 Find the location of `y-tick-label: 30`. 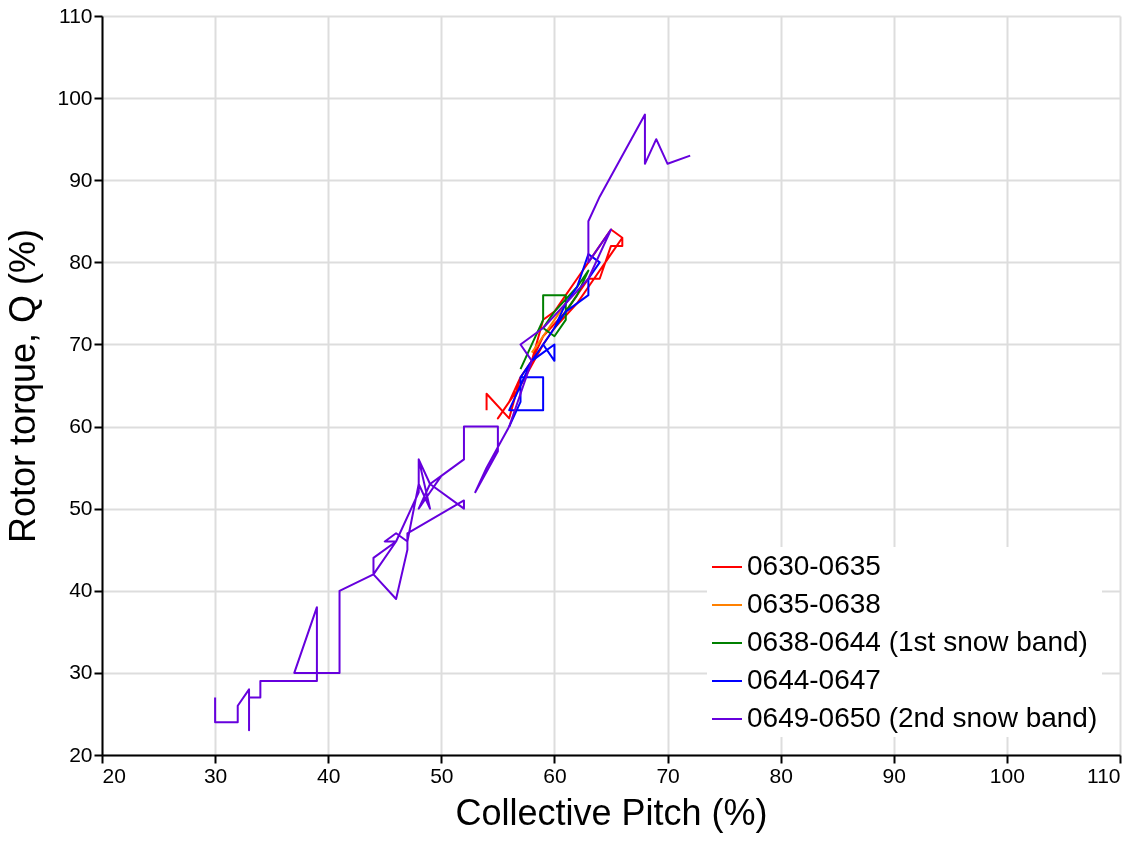

y-tick-label: 30 is located at coordinates (81, 672).